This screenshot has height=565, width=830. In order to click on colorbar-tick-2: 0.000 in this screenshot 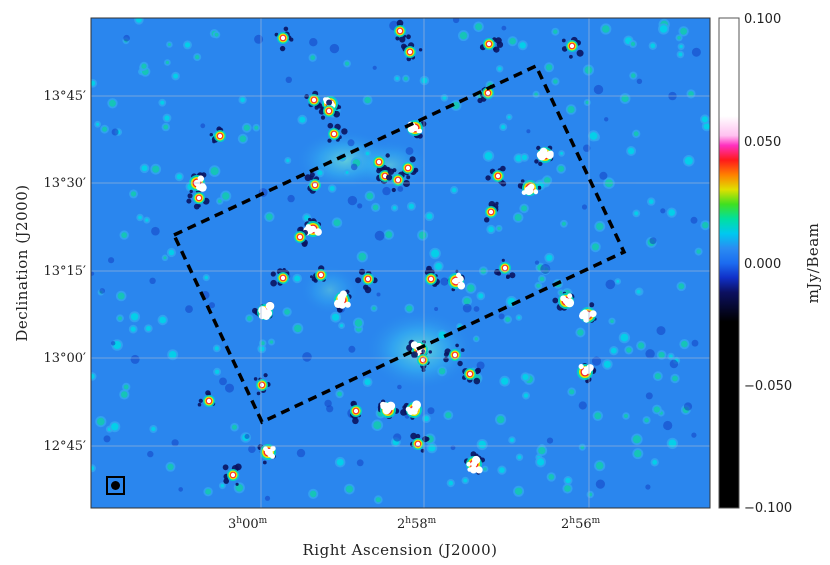, I will do `click(762, 264)`.